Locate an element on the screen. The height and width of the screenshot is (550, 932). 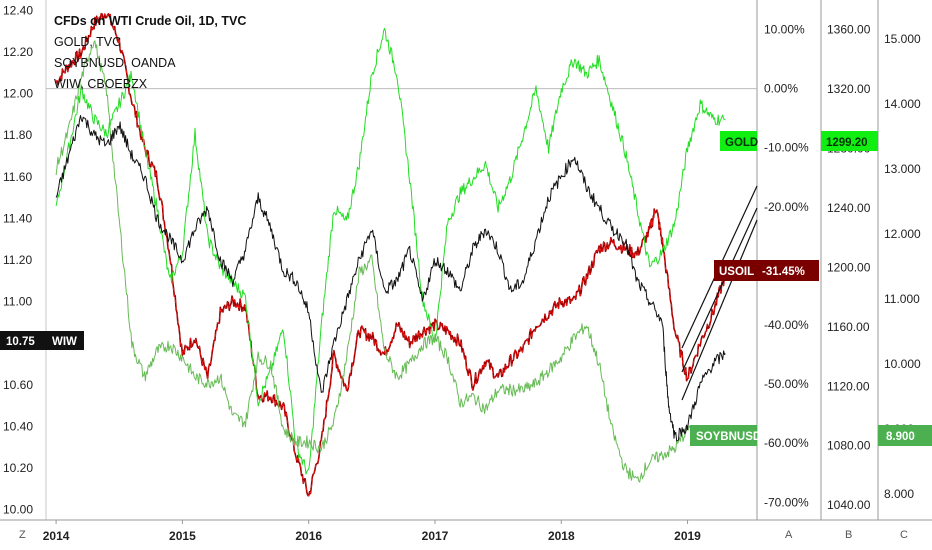
left-axis-tick-label: 12.00 is located at coordinates (18, 94).